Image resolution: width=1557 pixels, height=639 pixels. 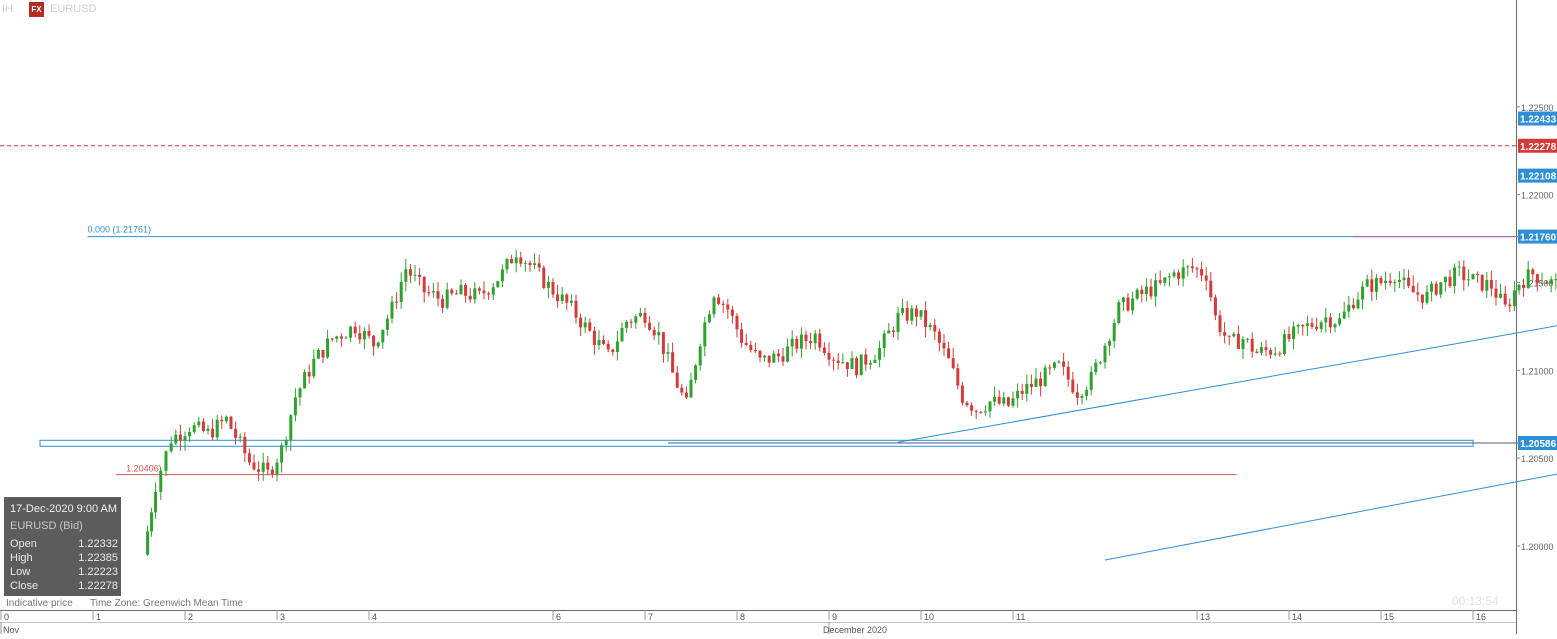 What do you see at coordinates (98, 558) in the screenshot?
I see `tooltip-value: 1.22385` at bounding box center [98, 558].